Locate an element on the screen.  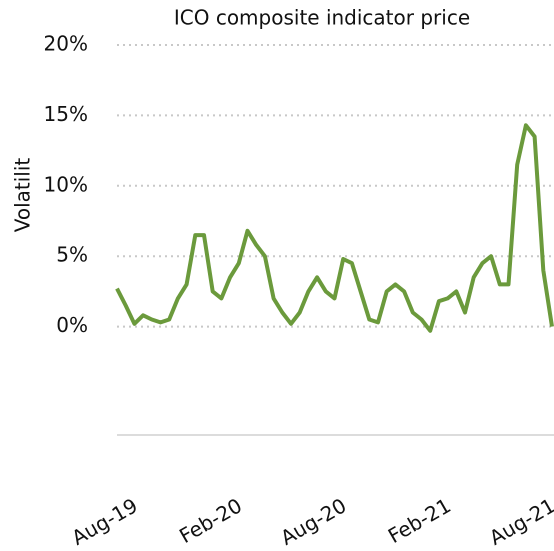
x-tick-label: Aug-20 is located at coordinates (313, 521).